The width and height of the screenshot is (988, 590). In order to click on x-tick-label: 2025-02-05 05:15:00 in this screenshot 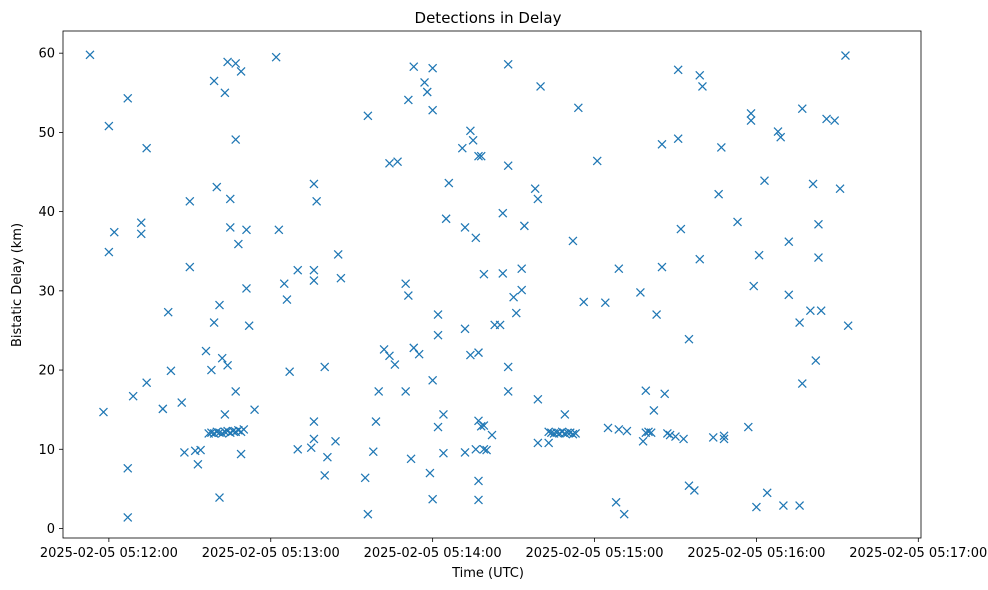, I will do `click(594, 553)`.